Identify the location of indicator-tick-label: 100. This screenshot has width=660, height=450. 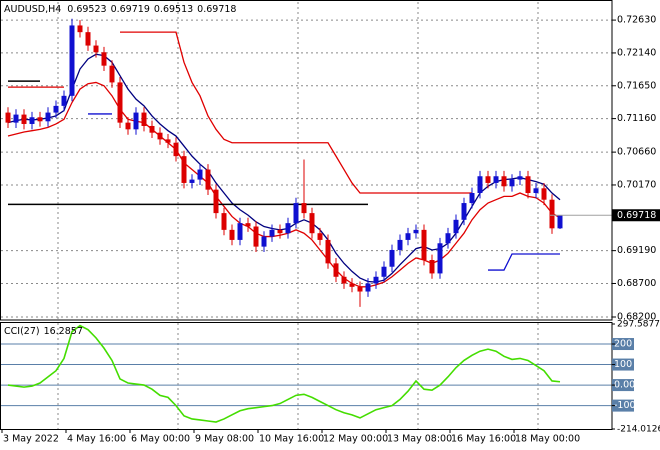
(623, 364).